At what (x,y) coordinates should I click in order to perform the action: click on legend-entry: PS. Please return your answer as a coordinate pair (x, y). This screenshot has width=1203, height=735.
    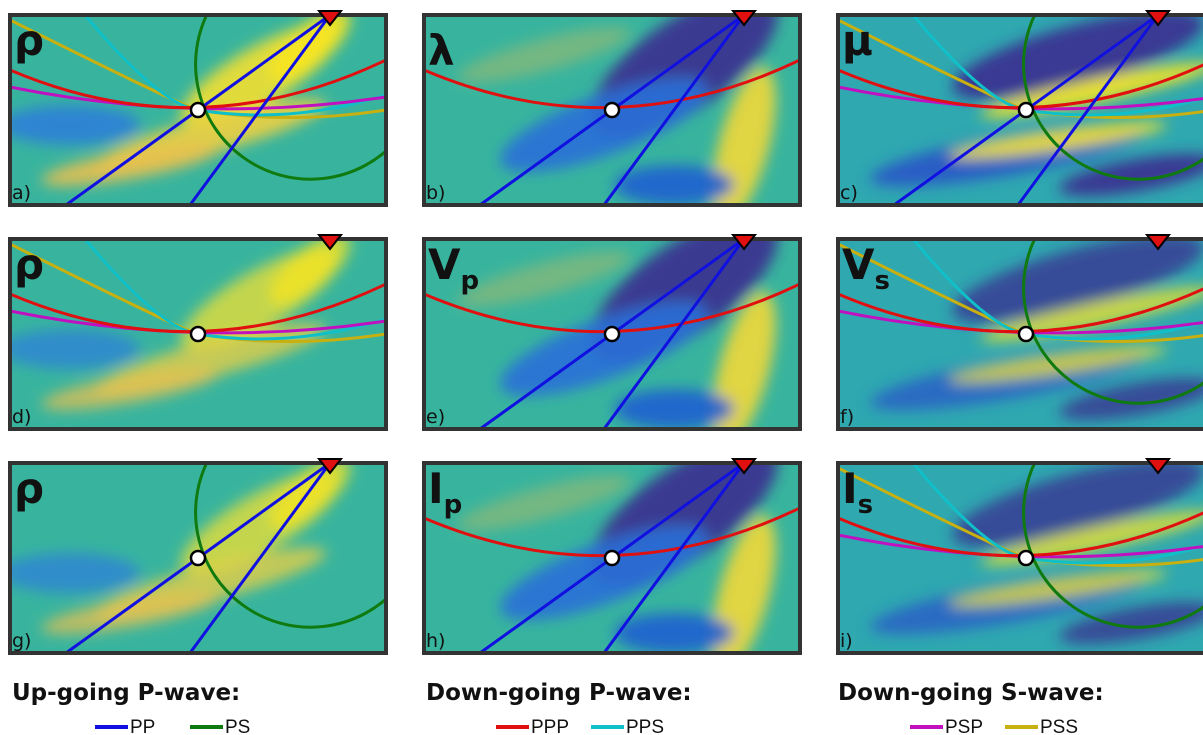
    Looking at the image, I should click on (237, 726).